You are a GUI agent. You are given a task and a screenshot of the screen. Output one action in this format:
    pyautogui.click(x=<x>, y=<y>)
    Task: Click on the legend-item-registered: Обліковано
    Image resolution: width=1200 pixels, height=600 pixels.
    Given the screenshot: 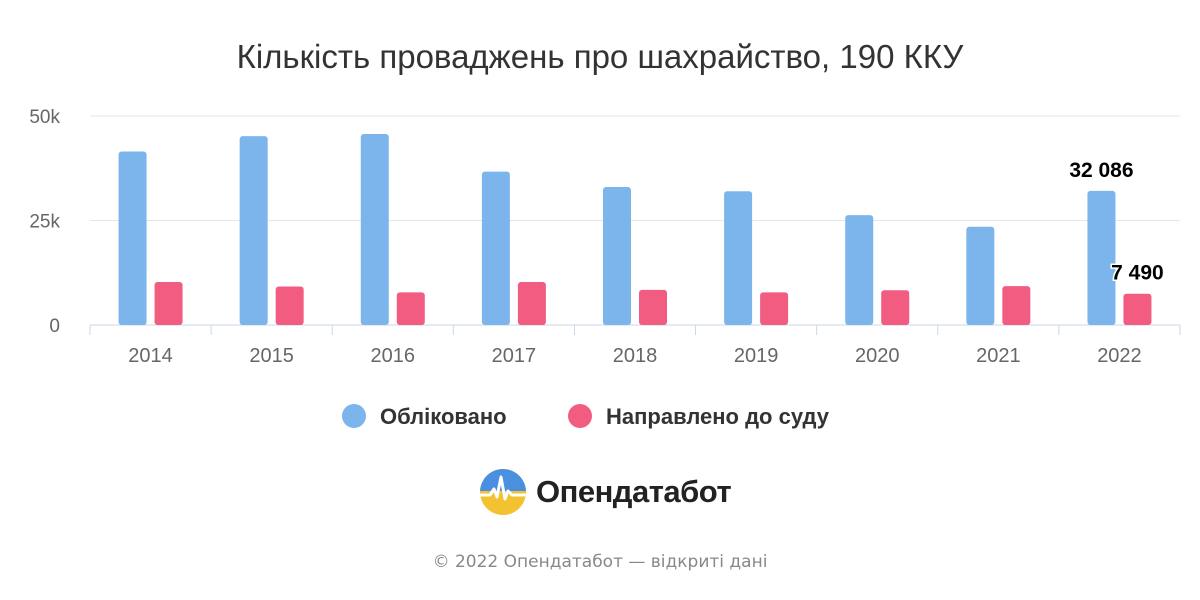 What is the action you would take?
    pyautogui.click(x=424, y=416)
    